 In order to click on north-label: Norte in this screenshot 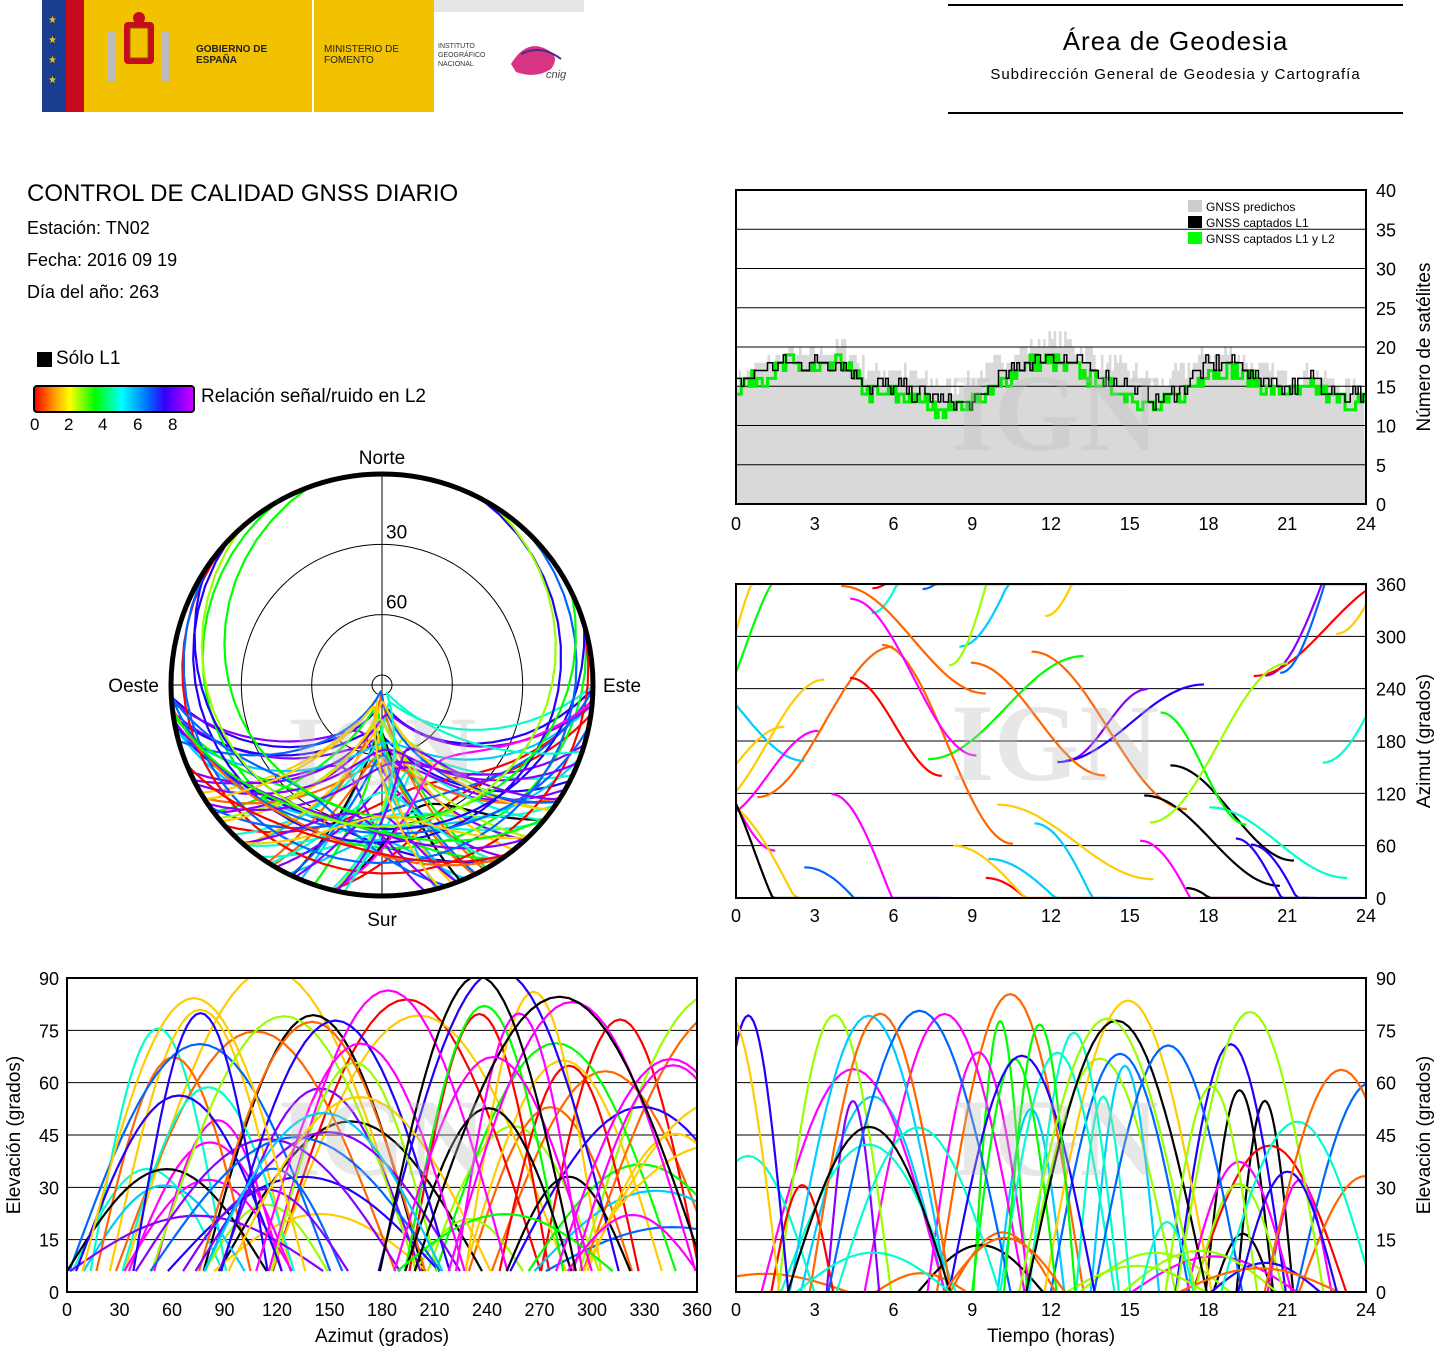, I will do `click(382, 458)`.